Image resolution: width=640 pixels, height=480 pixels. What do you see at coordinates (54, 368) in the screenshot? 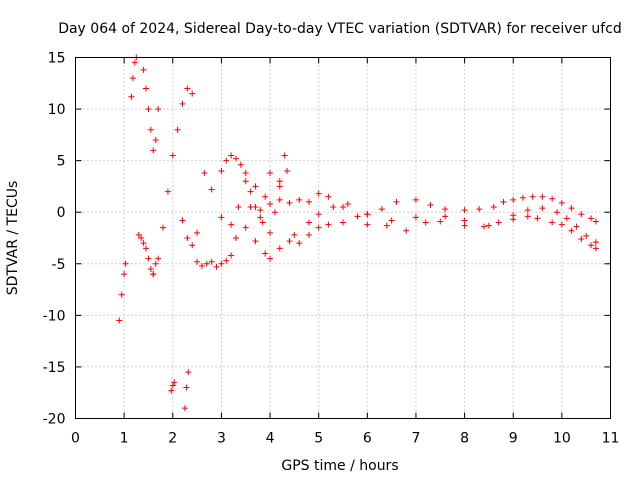
I see `y-tick-label: -15` at bounding box center [54, 368].